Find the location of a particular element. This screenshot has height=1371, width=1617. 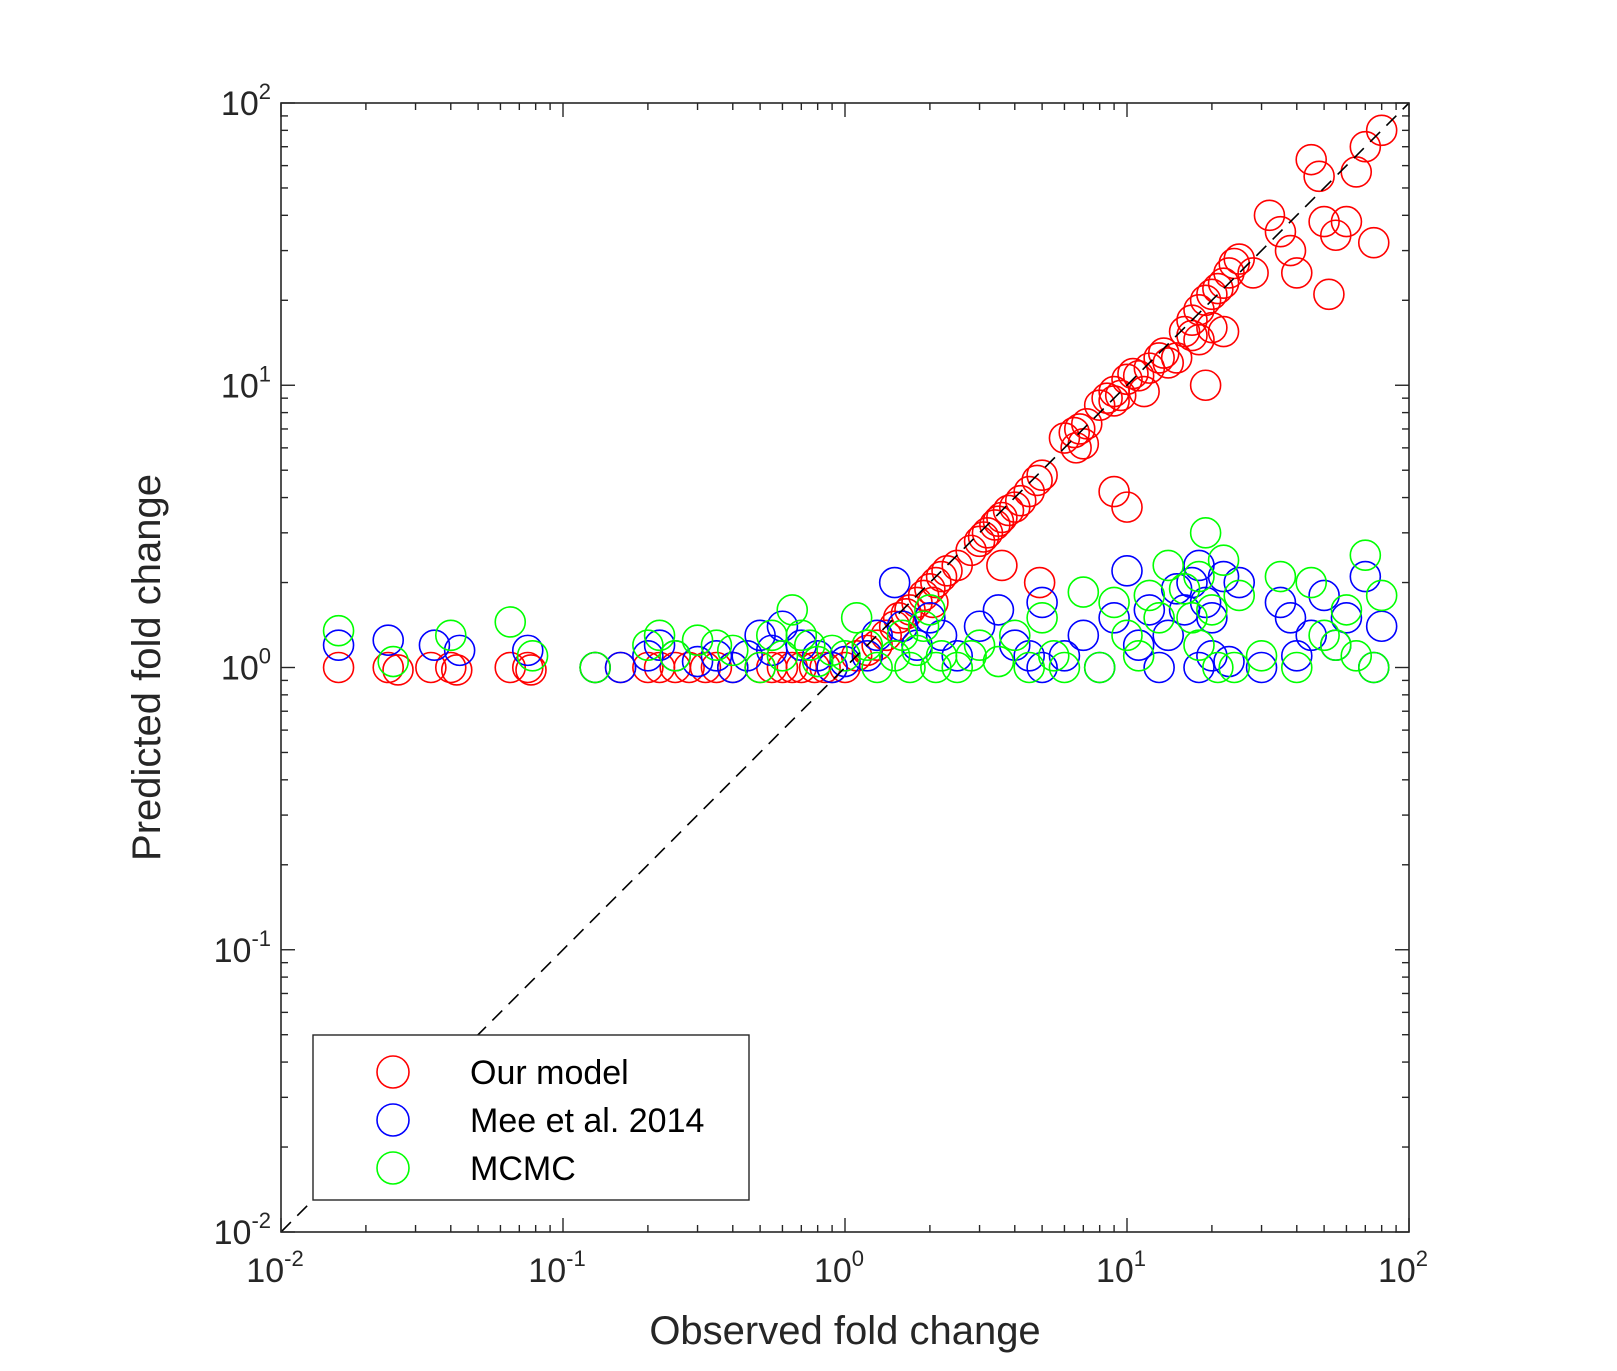

legend-label: MCMC is located at coordinates (523, 1169).